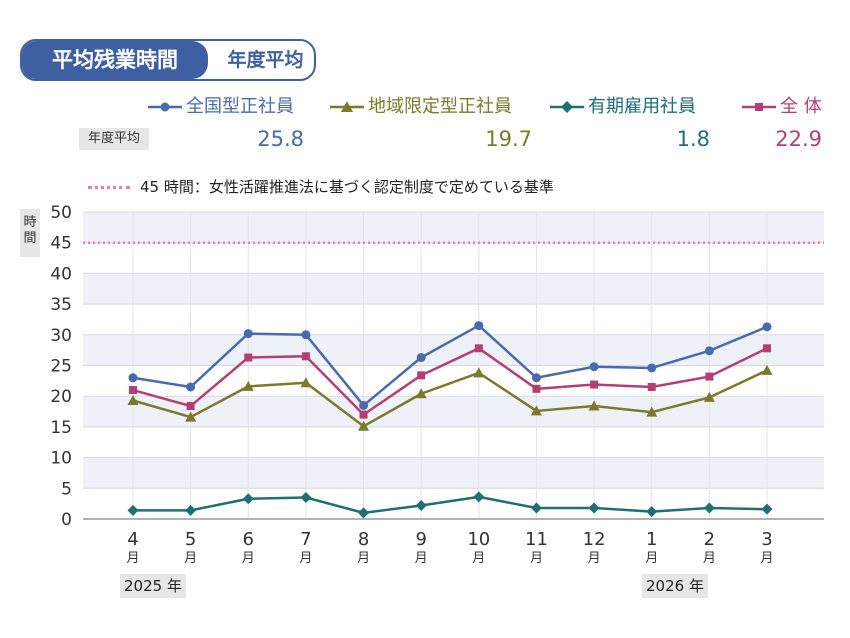 The image size is (850, 638). I want to click on y-tick-label: 35, so click(61, 305).